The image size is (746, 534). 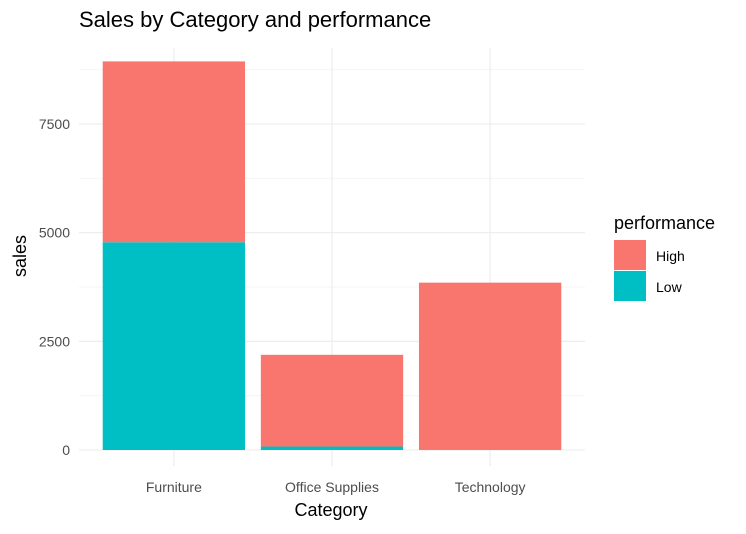 What do you see at coordinates (670, 256) in the screenshot?
I see `legend-label-high: High` at bounding box center [670, 256].